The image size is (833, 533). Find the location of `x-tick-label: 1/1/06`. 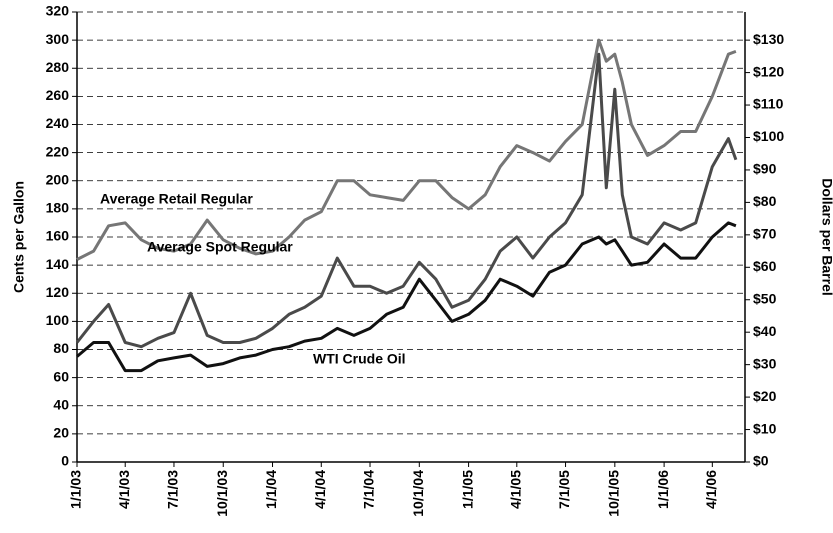

x-tick-label: 1/1/06 is located at coordinates (663, 489).